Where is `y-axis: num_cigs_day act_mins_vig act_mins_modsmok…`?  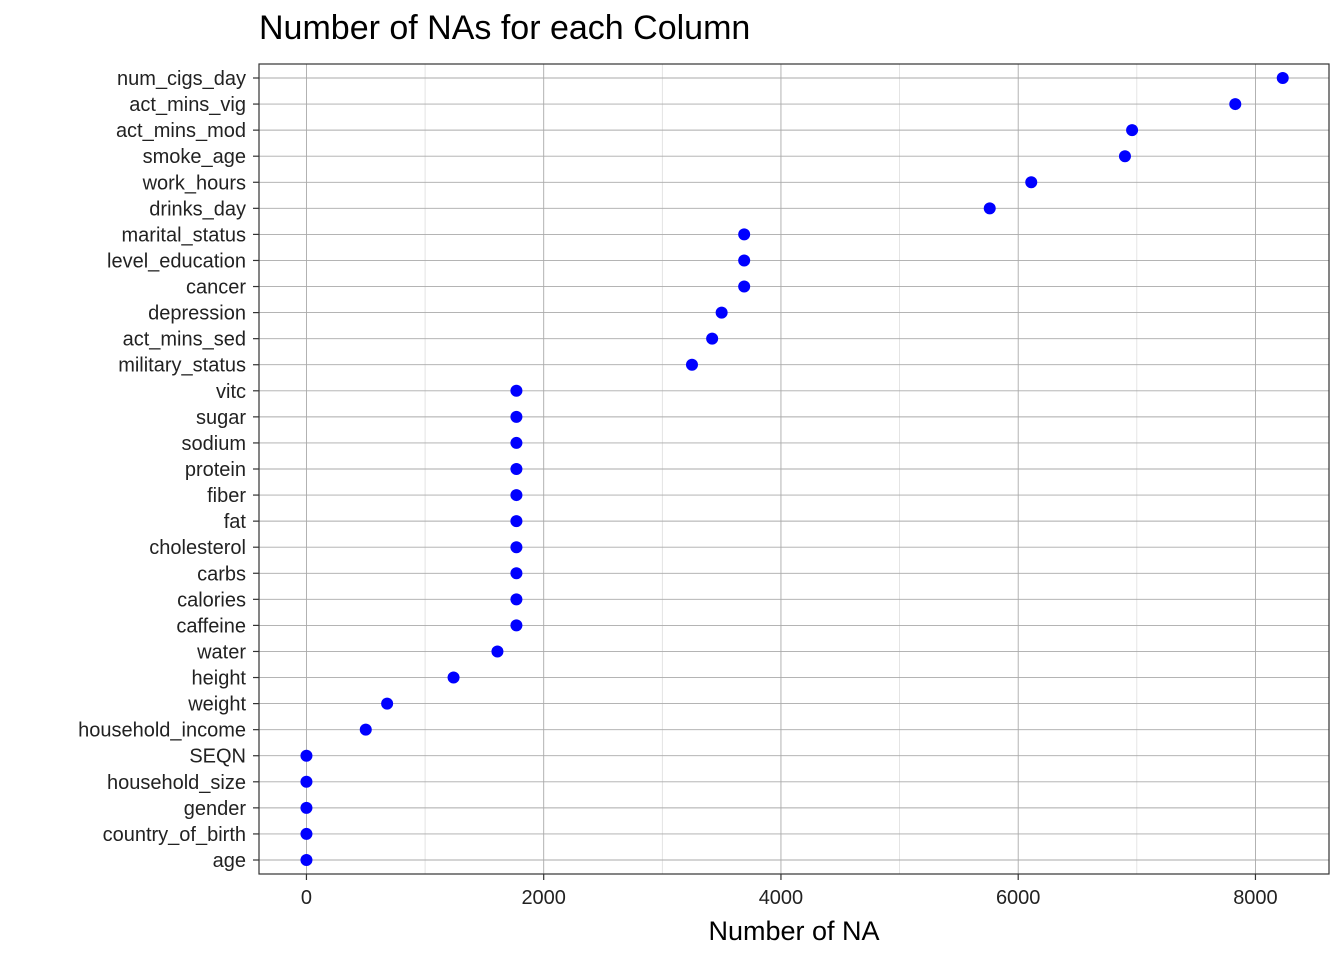
y-axis: num_cigs_day act_mins_vig act_mins_modsmok… is located at coordinates (168, 470).